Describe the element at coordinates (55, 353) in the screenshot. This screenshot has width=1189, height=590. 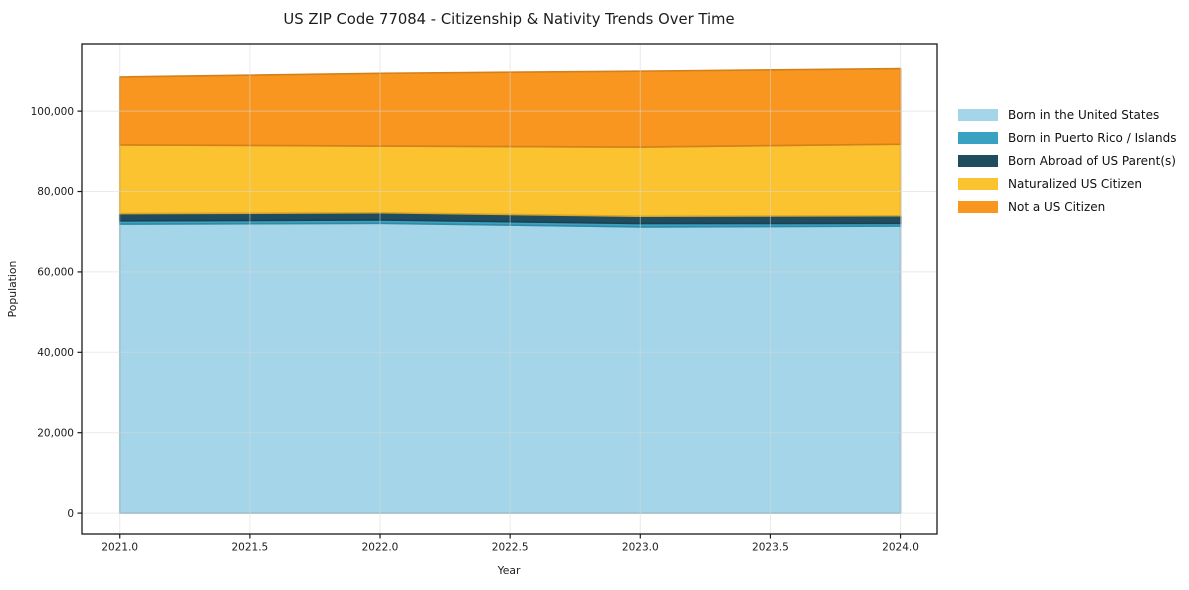
I see `y-tick-label: 40,000` at that location.